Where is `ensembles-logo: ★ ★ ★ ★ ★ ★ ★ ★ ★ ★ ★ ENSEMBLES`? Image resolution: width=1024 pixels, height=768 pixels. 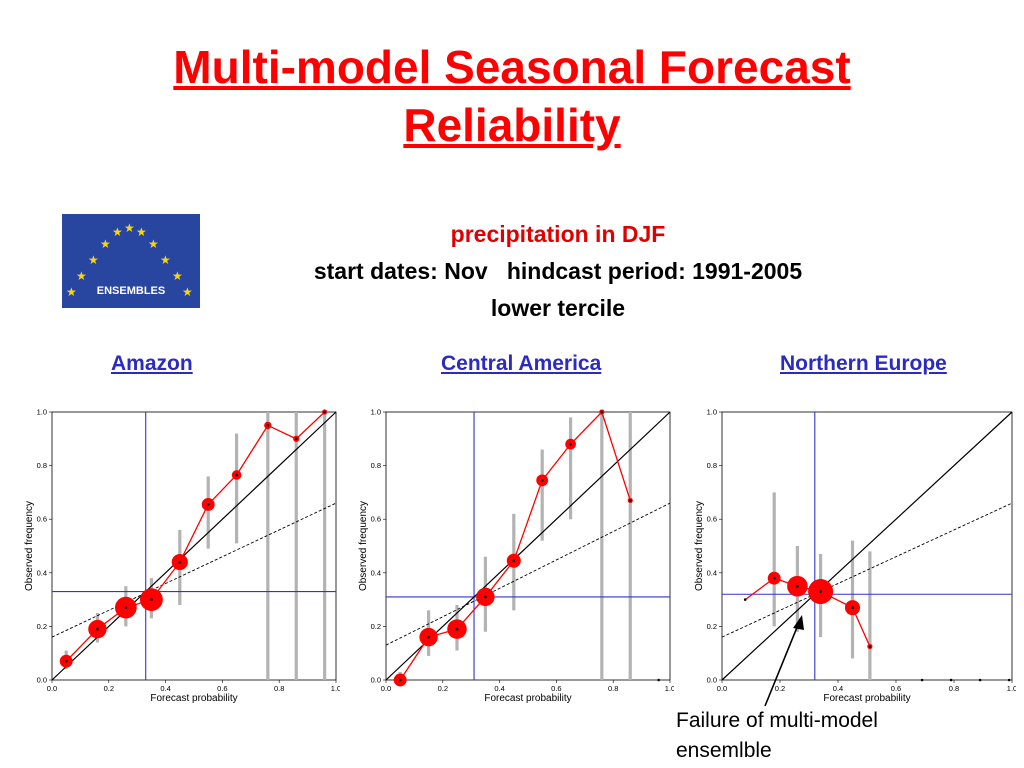
ensembles-logo: ★ ★ ★ ★ ★ ★ ★ ★ ★ ★ ★ ENSEMBLES is located at coordinates (131, 261).